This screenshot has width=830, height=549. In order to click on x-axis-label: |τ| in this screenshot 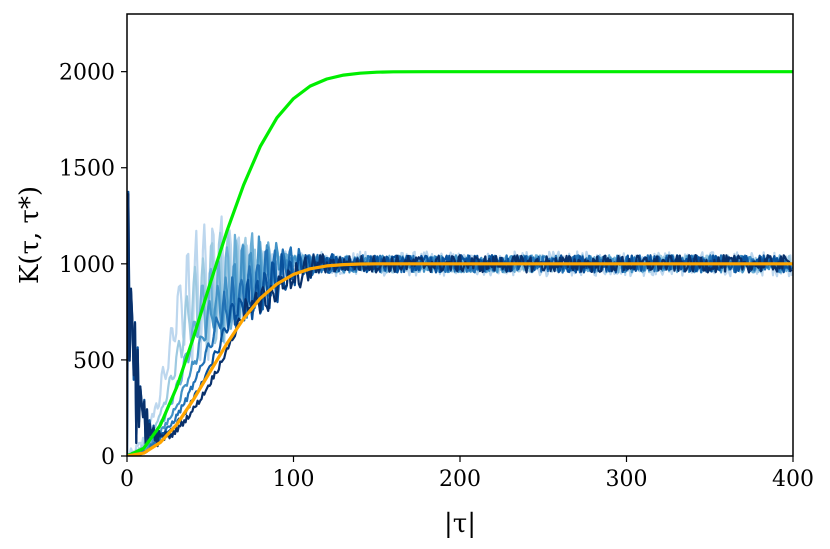, I will do `click(460, 524)`.